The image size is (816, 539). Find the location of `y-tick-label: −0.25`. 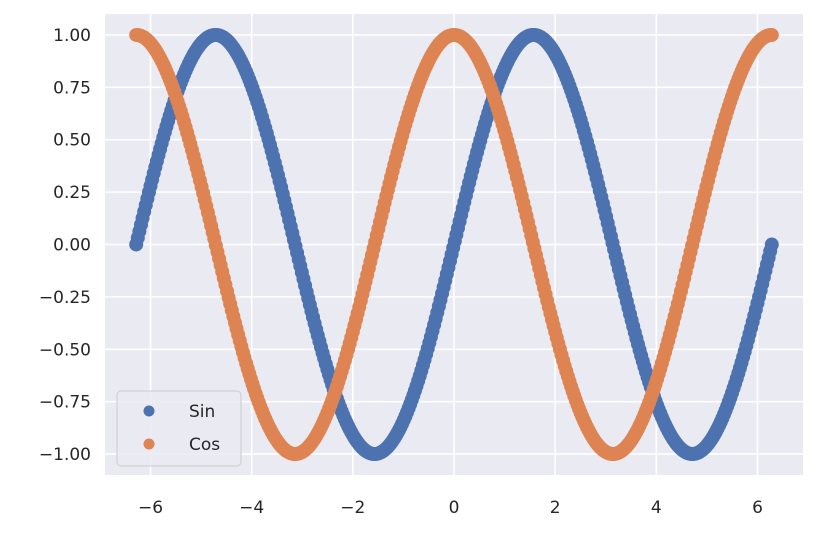

y-tick-label: −0.25 is located at coordinates (65, 298).